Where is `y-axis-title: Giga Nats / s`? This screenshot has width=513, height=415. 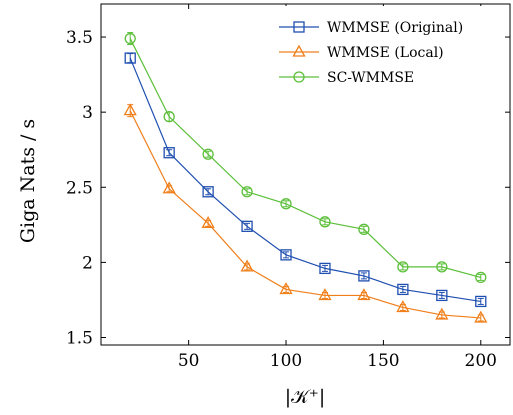
y-axis-title: Giga Nats / s is located at coordinates (28, 181).